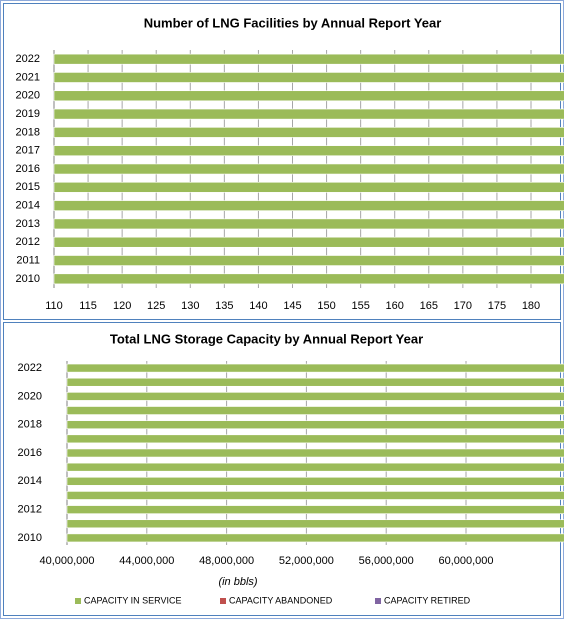 The width and height of the screenshot is (564, 624). I want to click on x-tick-label: 150, so click(326, 306).